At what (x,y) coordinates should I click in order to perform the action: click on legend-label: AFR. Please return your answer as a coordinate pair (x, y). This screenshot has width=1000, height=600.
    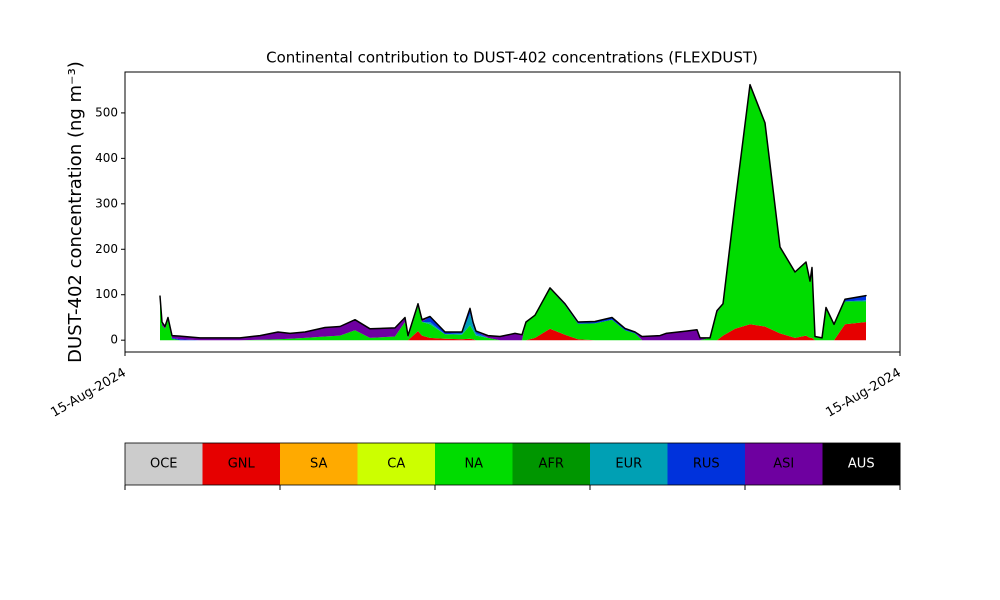
    Looking at the image, I should click on (551, 464).